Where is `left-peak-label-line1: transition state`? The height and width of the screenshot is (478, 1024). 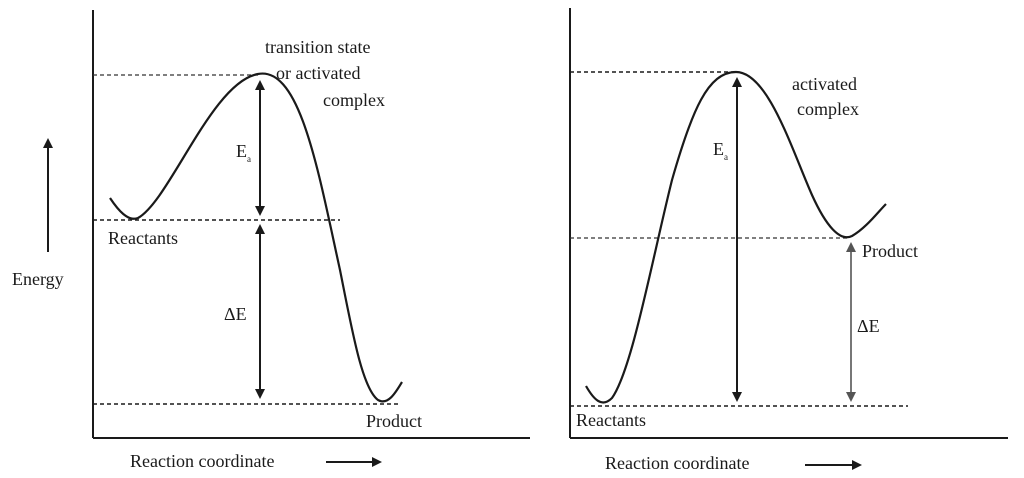 left-peak-label-line1: transition state is located at coordinates (317, 47).